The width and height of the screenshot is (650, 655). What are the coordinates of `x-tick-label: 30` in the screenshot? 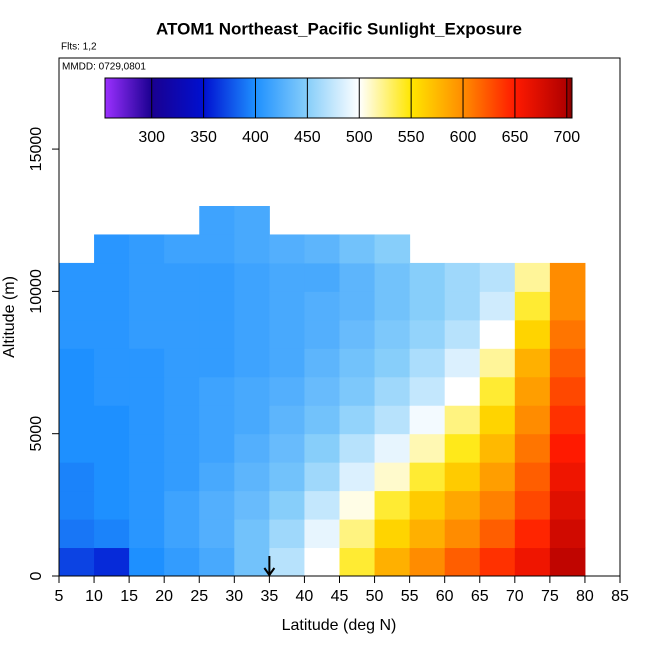 It's located at (234, 596).